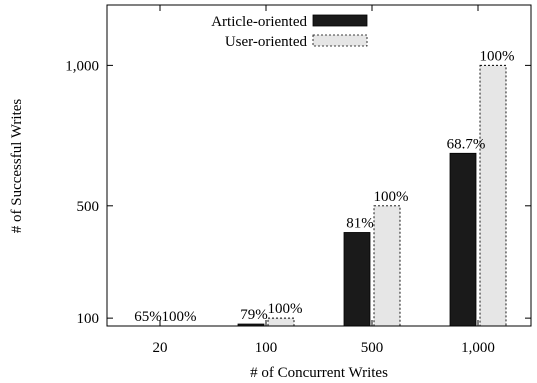  What do you see at coordinates (266, 348) in the screenshot?
I see `x-tick-label: 100` at bounding box center [266, 348].